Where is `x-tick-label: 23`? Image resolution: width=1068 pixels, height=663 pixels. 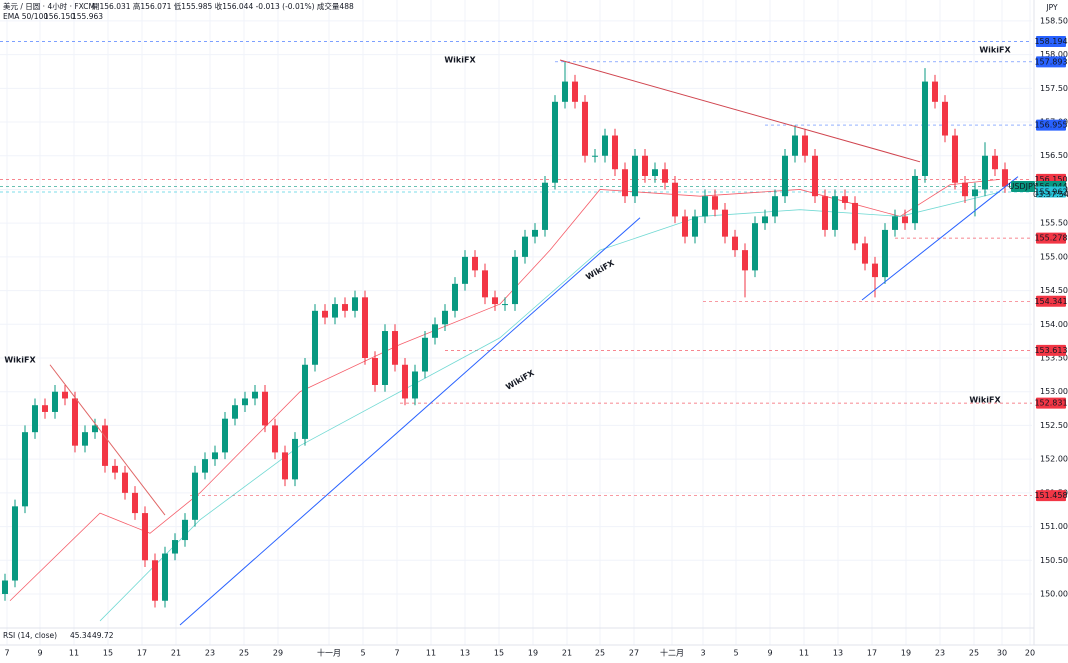
x-tick-label: 23 is located at coordinates (940, 653).